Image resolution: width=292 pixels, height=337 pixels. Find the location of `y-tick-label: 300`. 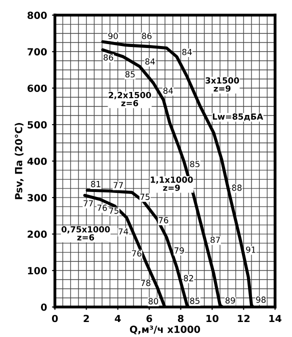

y-tick-label: 300 is located at coordinates (37, 198).